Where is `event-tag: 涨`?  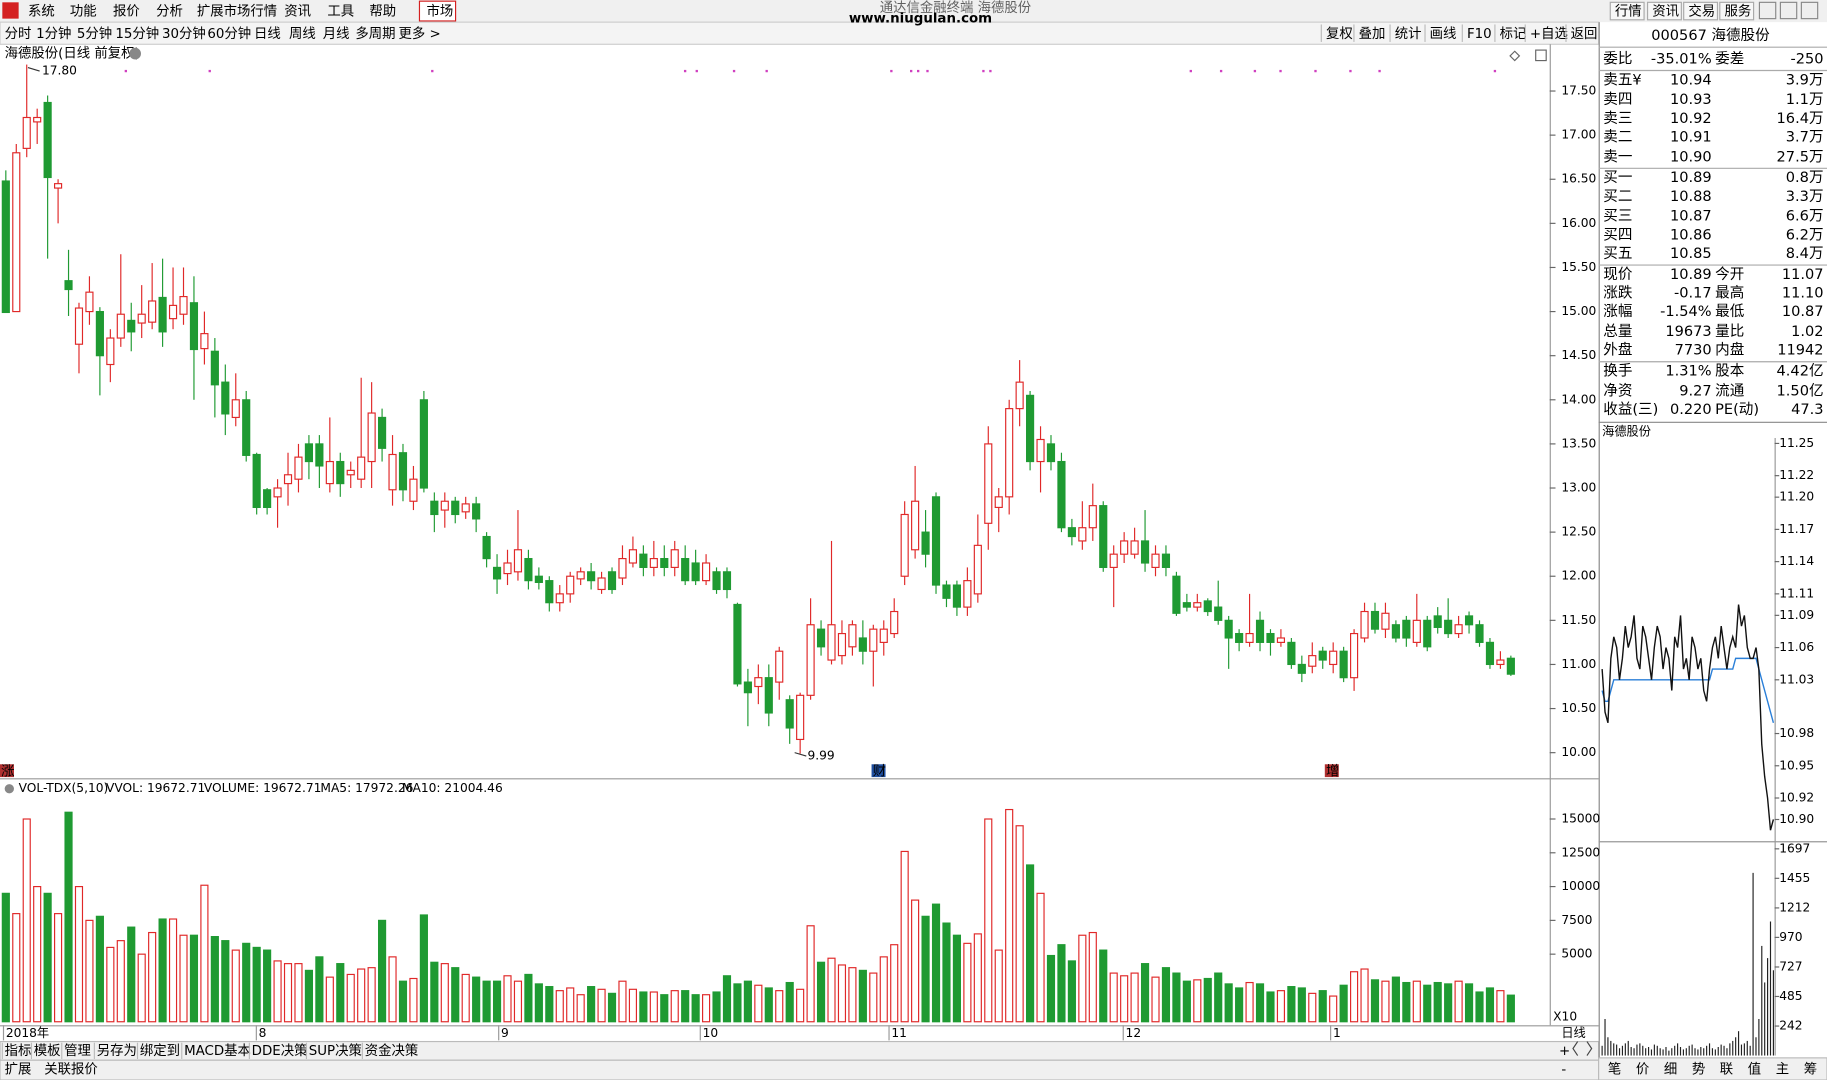
event-tag: 涨 is located at coordinates (7, 771).